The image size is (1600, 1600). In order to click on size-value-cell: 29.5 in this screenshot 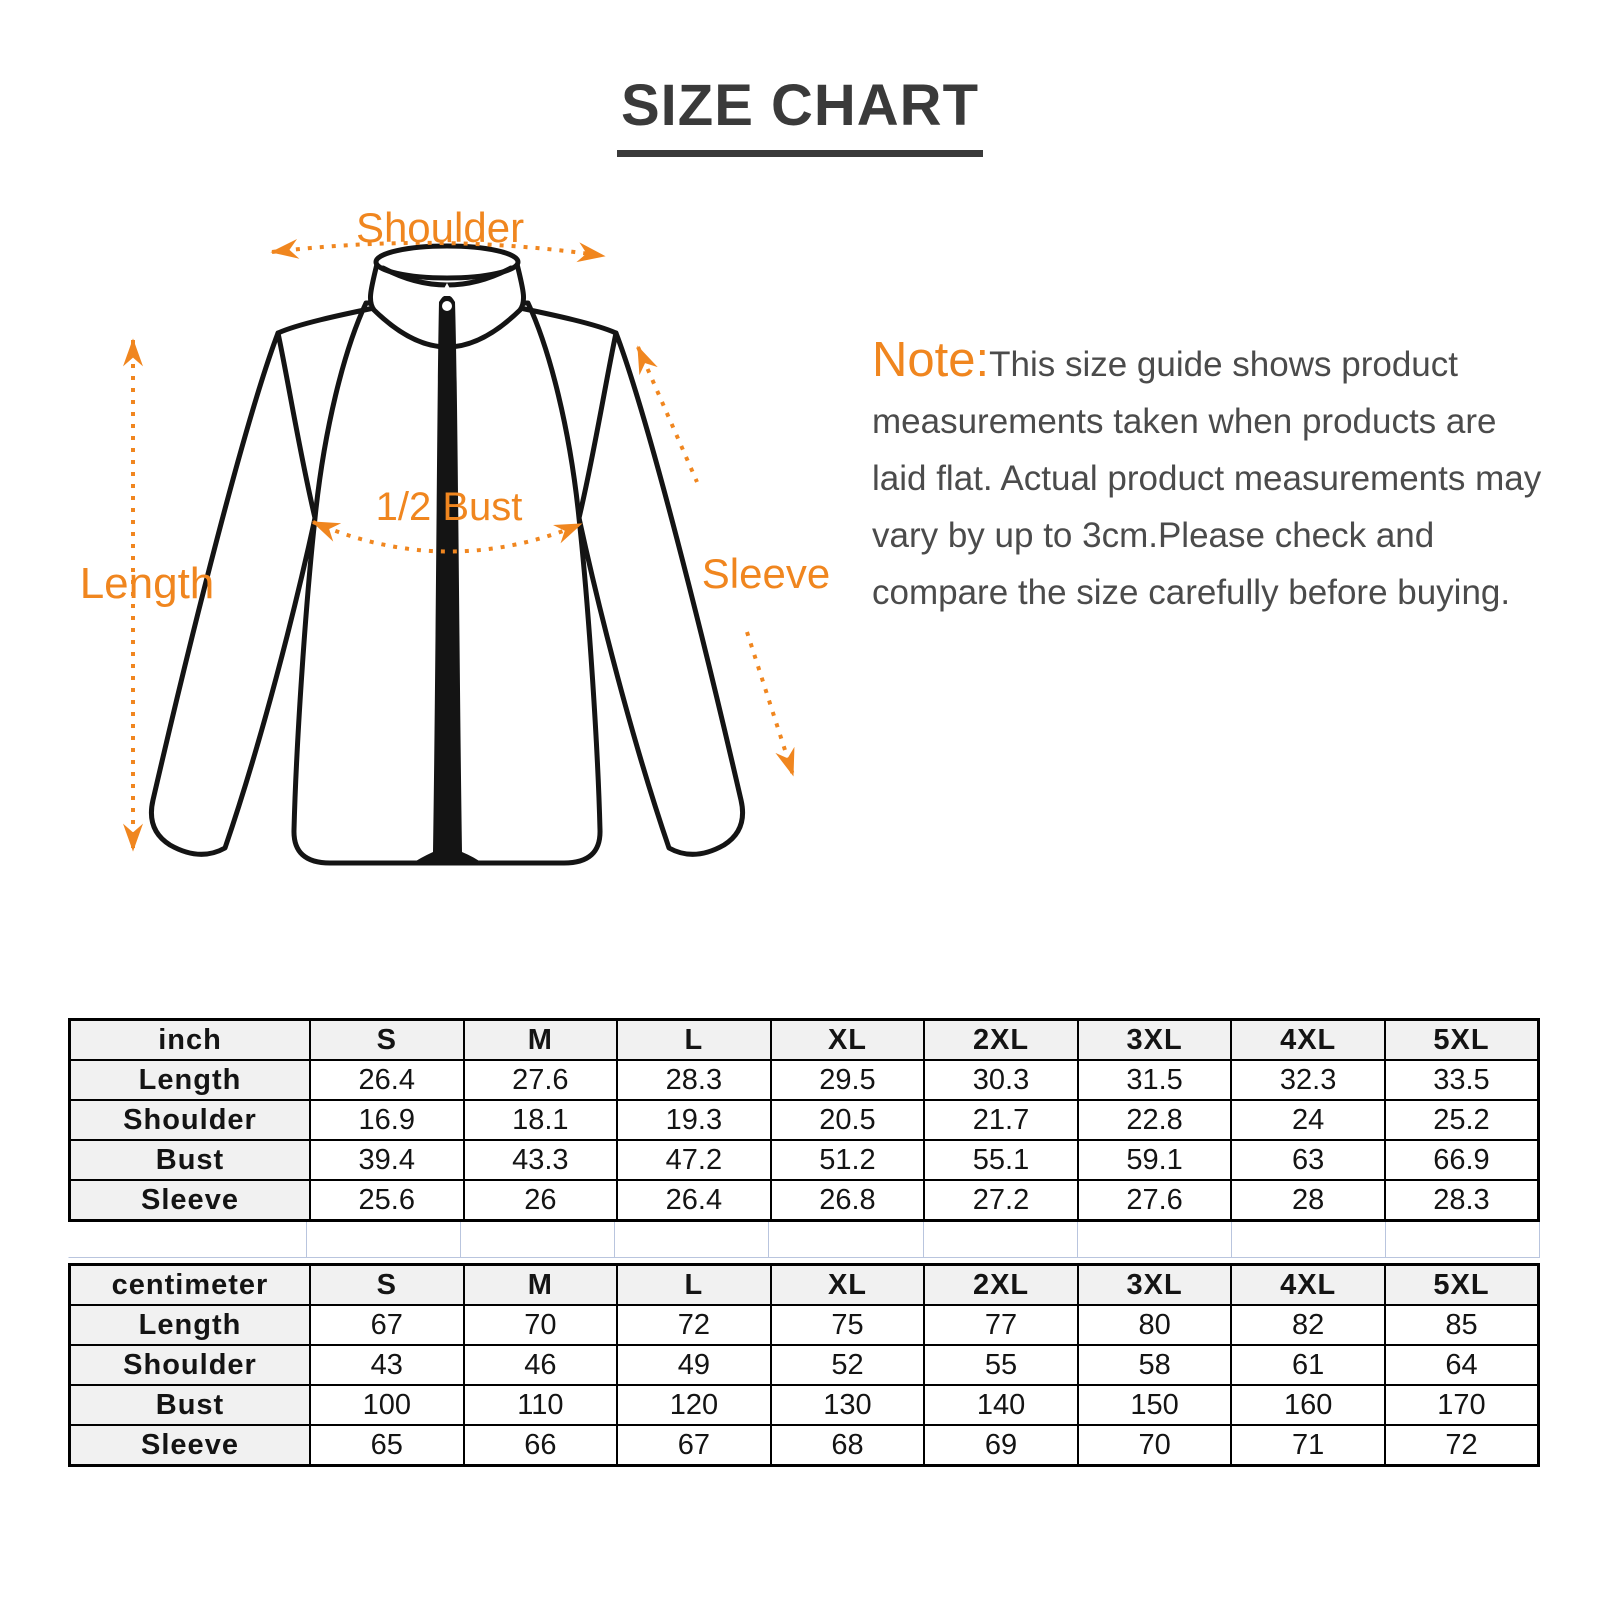, I will do `click(847, 1080)`.